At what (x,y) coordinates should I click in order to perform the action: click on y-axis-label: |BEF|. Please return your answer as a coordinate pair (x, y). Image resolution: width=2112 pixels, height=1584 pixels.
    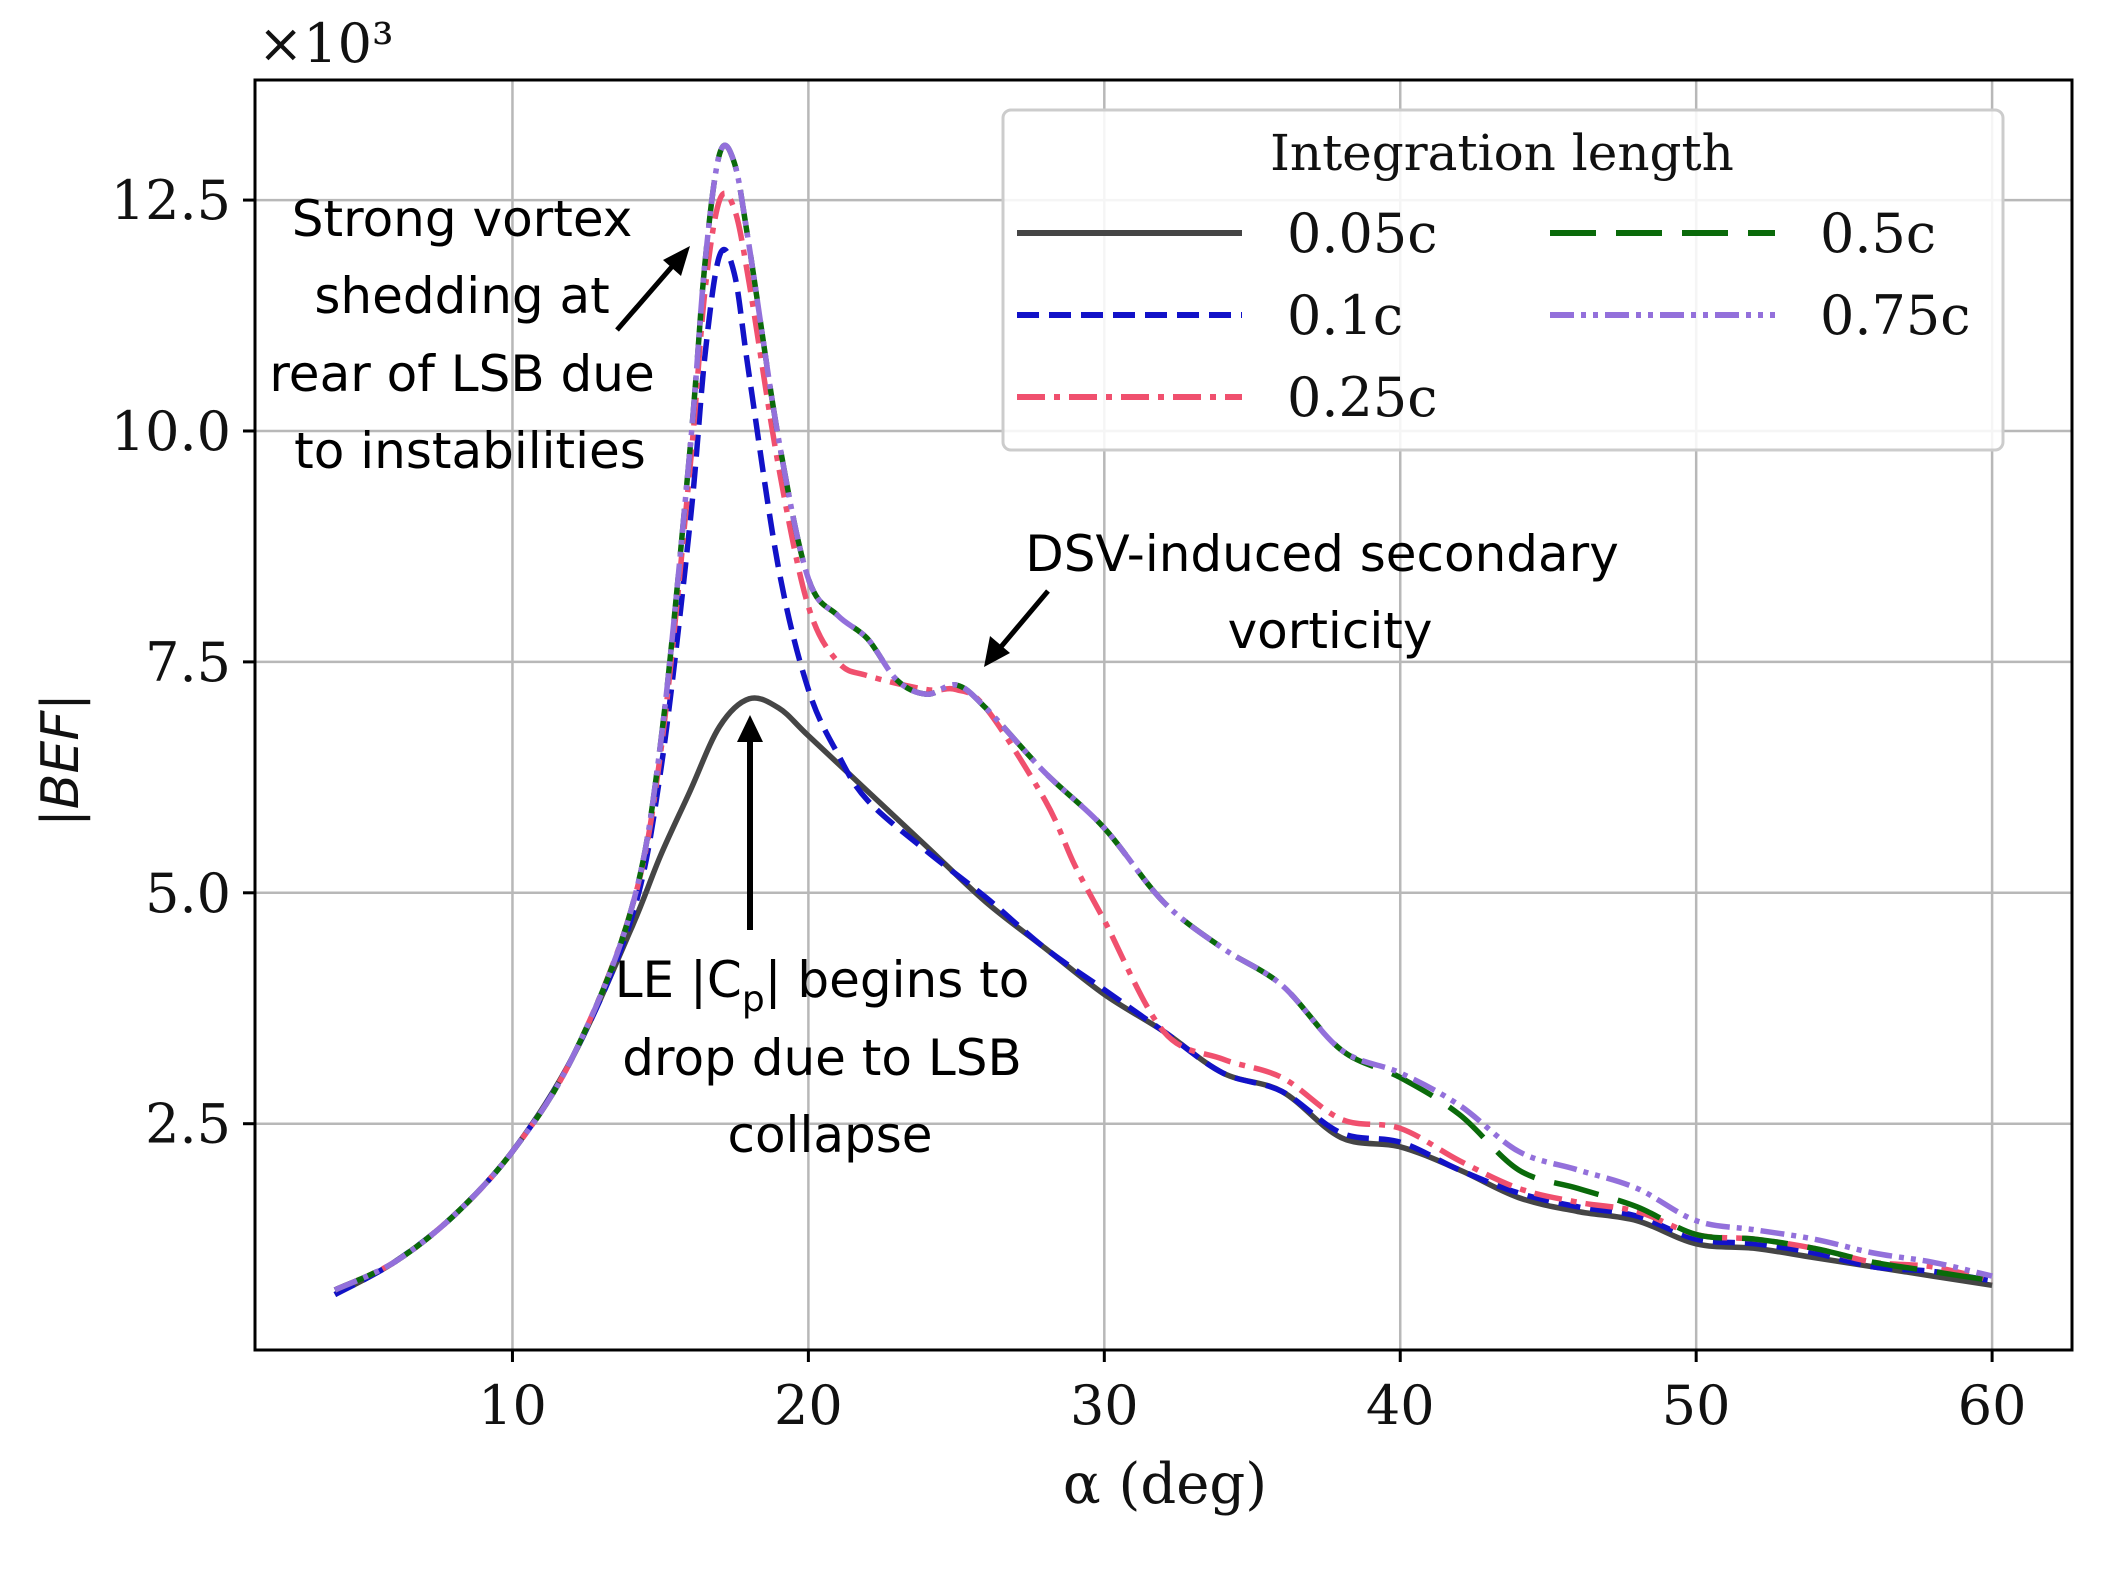
    Looking at the image, I should click on (61, 759).